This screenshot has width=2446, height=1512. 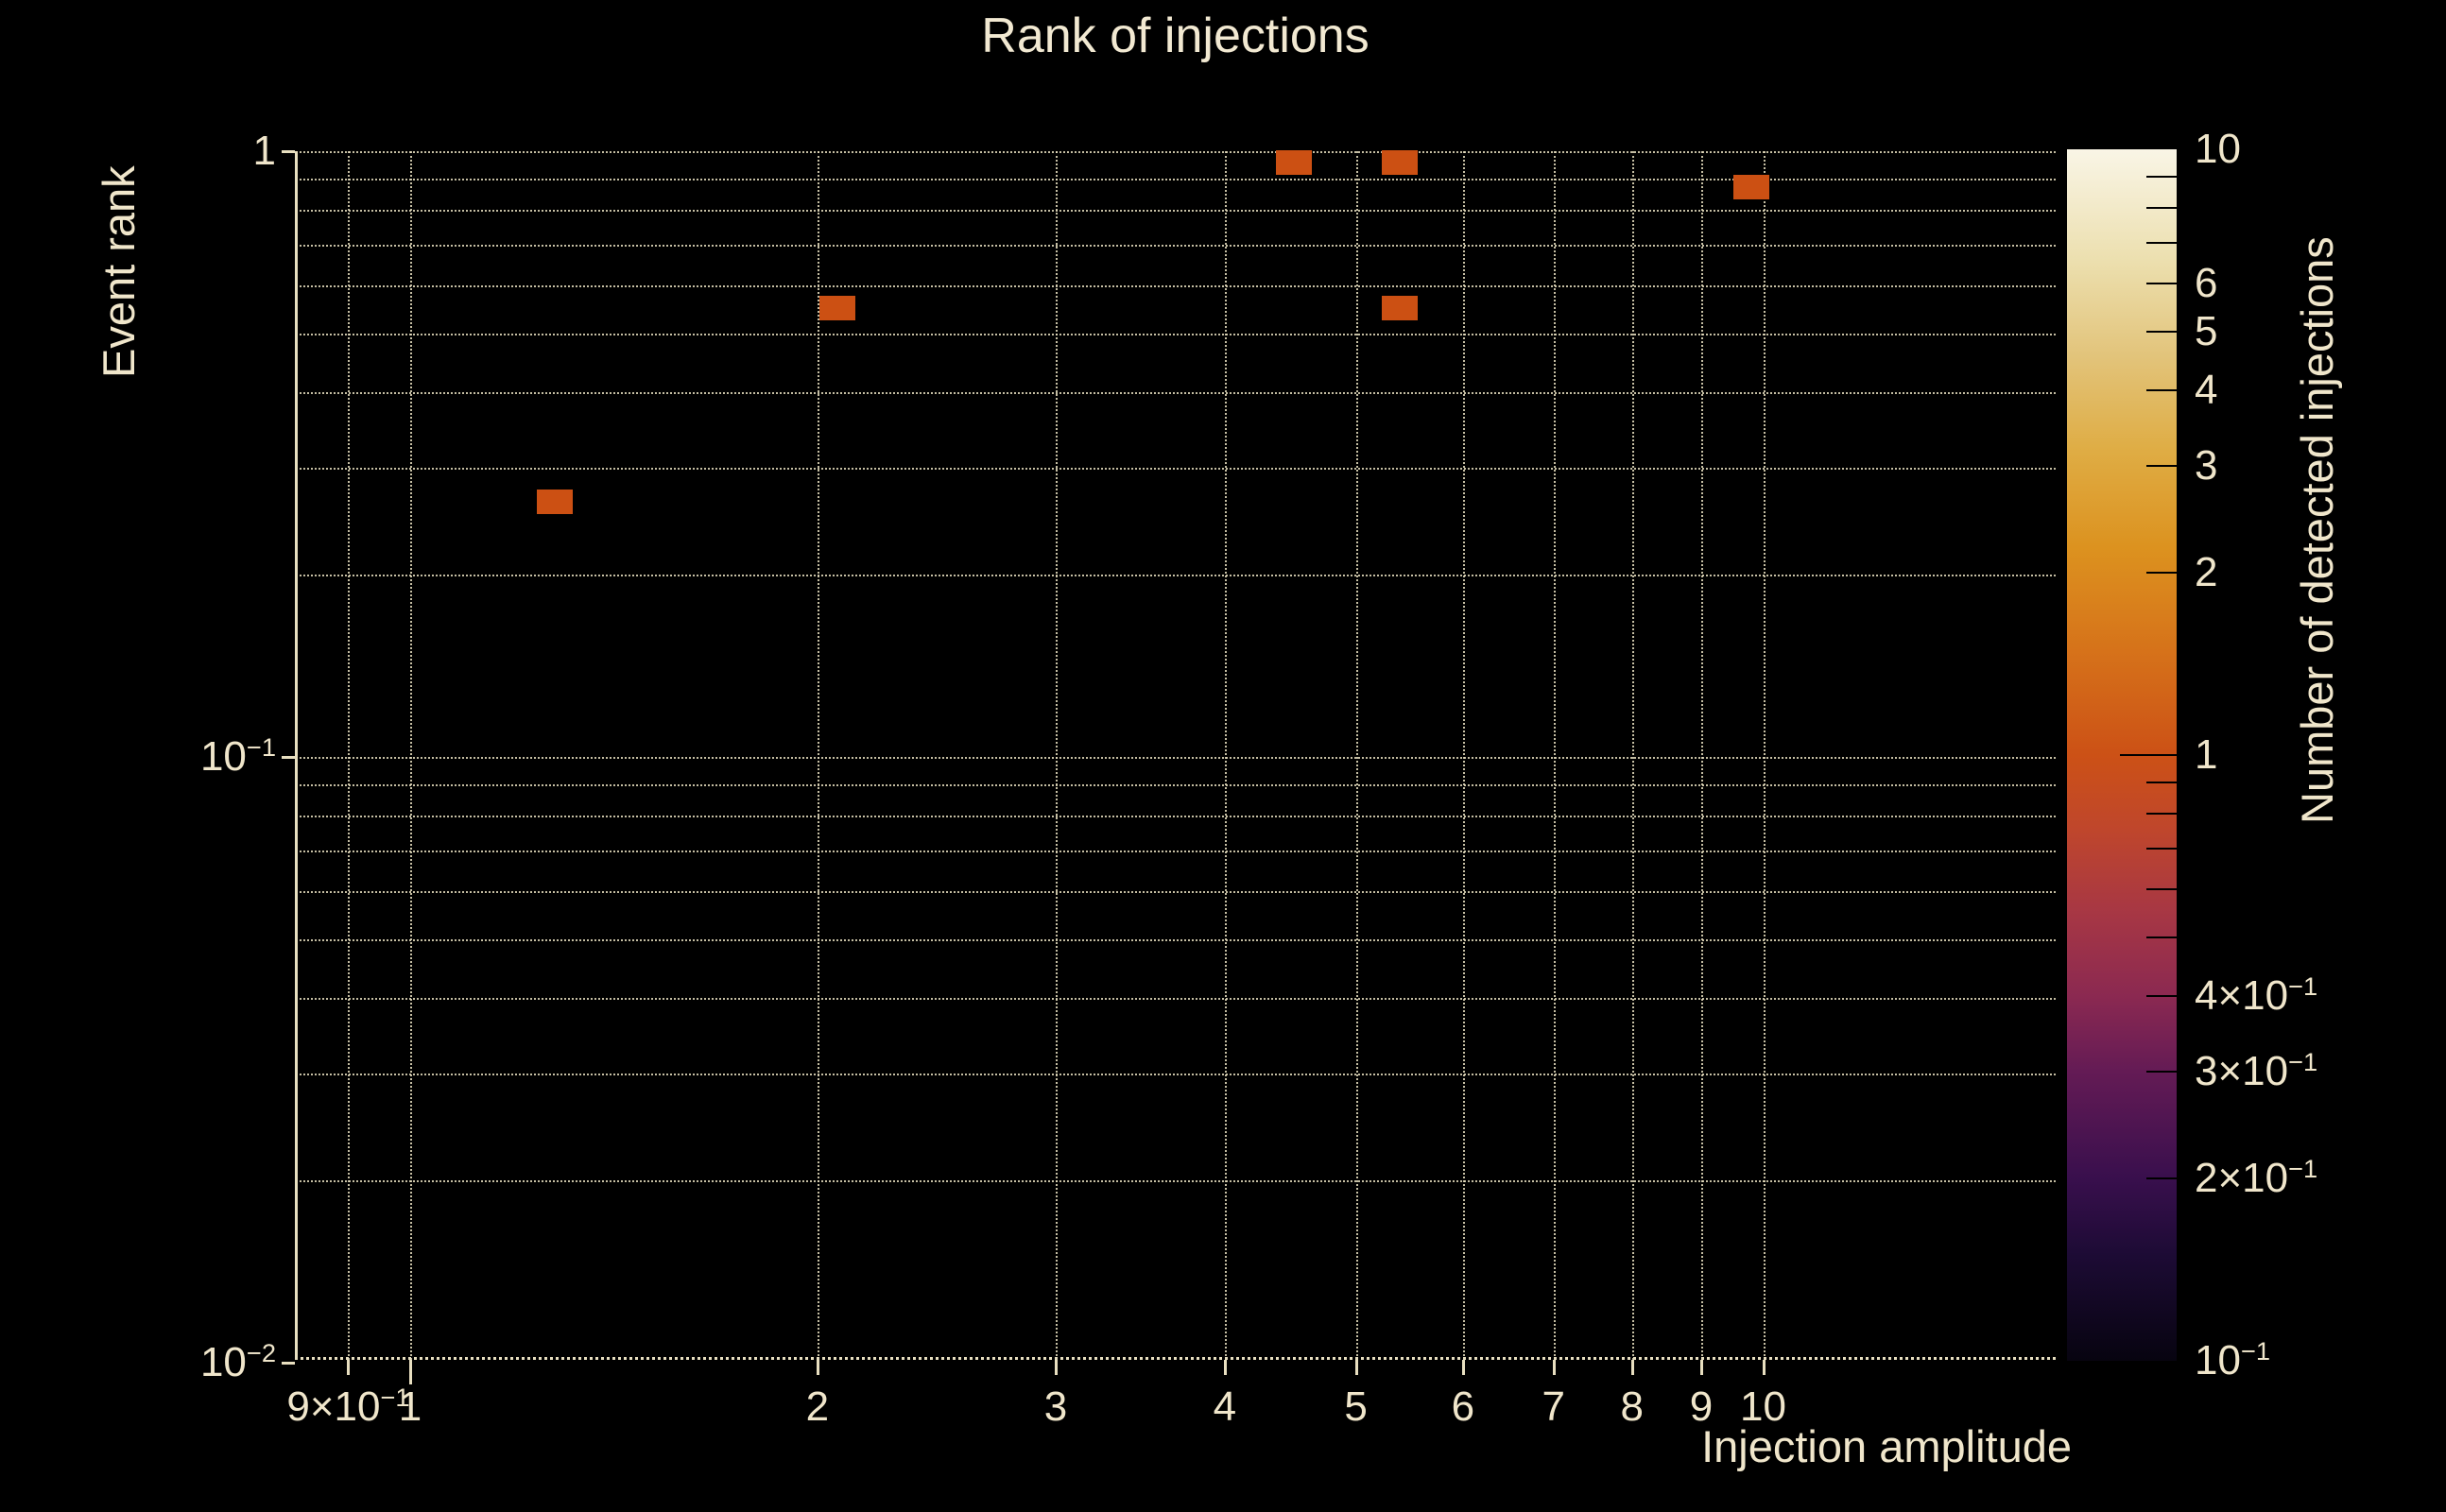 I want to click on tick-label-text: 4, so click(x=1225, y=1406).